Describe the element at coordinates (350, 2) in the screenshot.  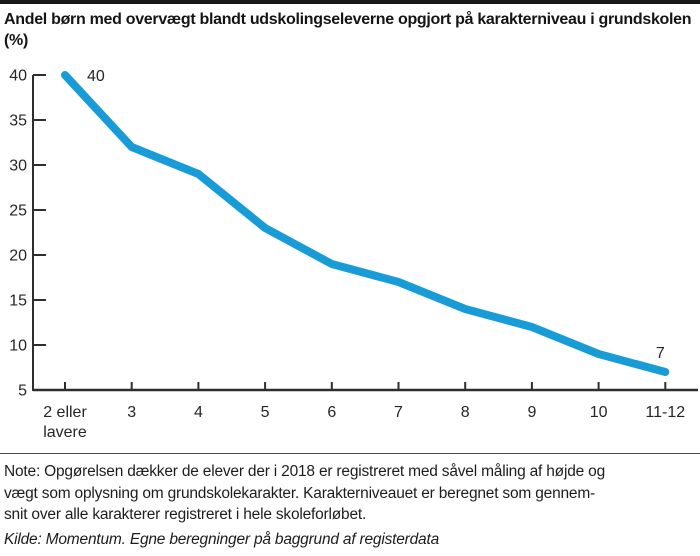
I see `top-accent-bar` at that location.